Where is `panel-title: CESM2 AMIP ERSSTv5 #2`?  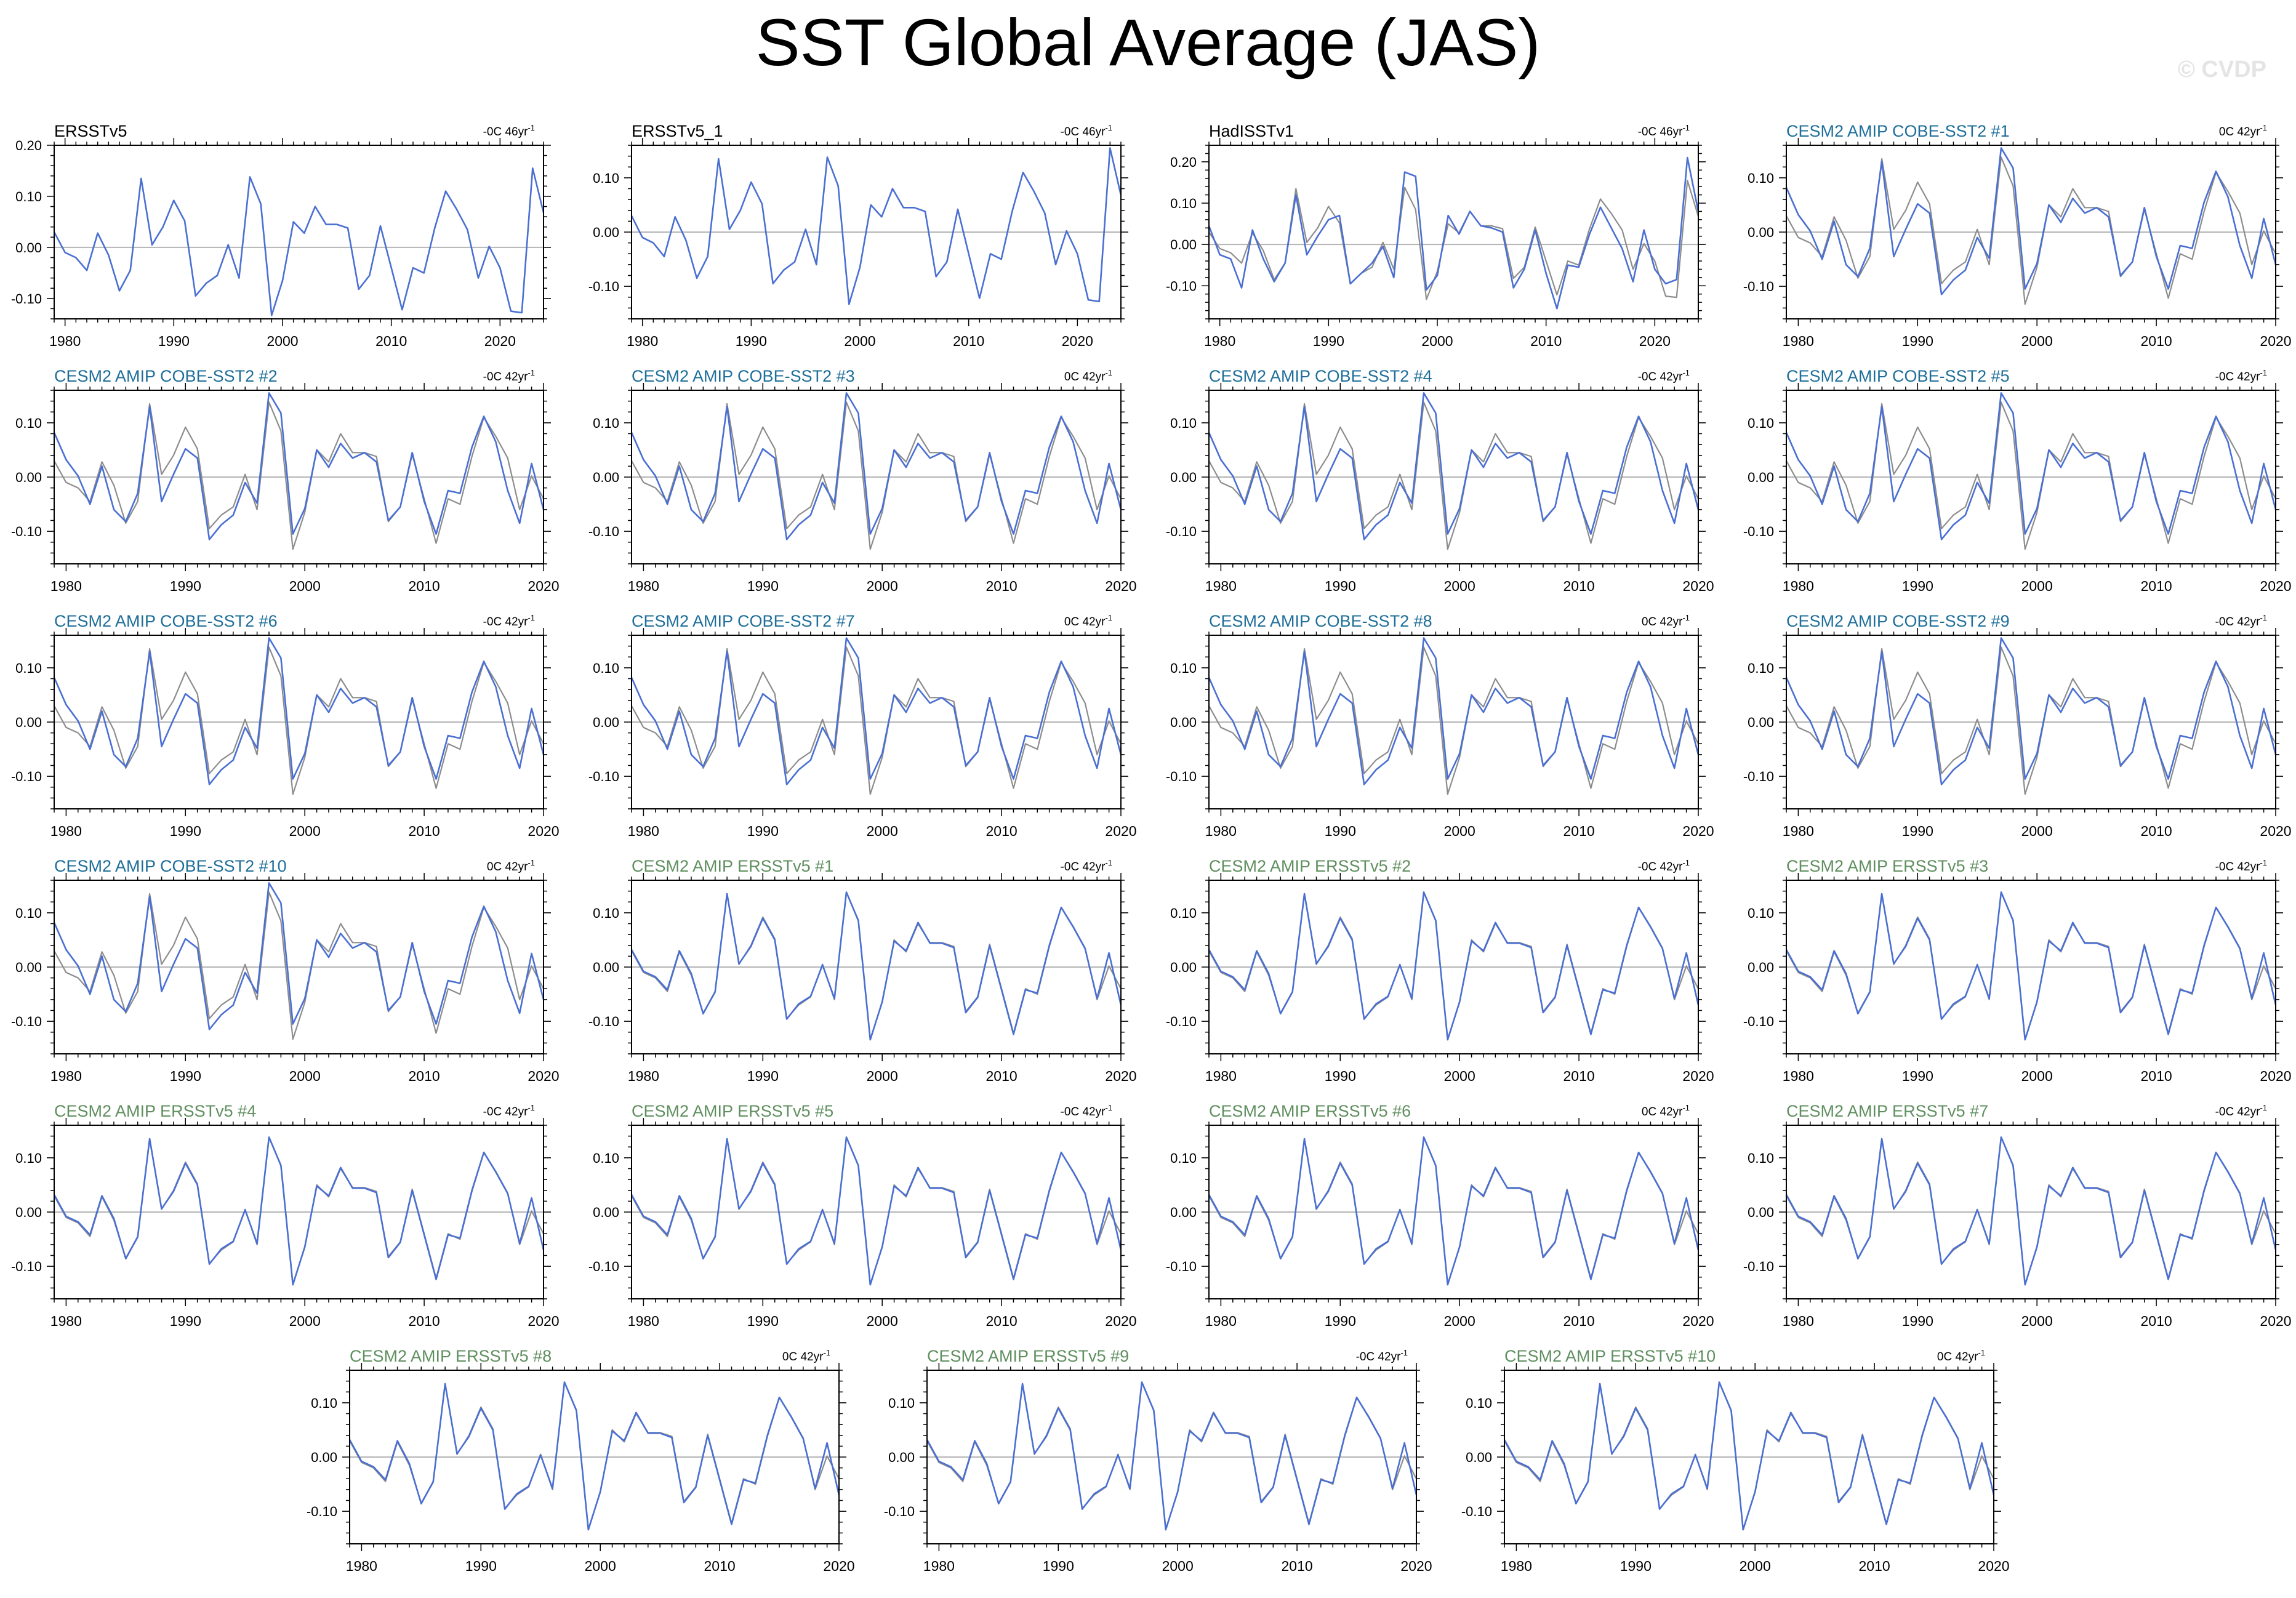 panel-title: CESM2 AMIP ERSSTv5 #2 is located at coordinates (1310, 866).